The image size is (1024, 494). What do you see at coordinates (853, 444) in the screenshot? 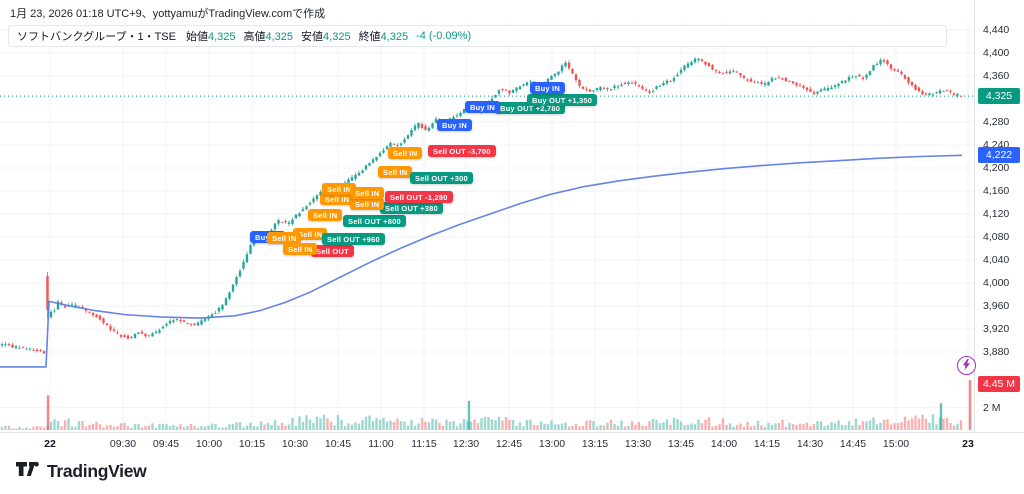
I see `time-tick: 14:45` at bounding box center [853, 444].